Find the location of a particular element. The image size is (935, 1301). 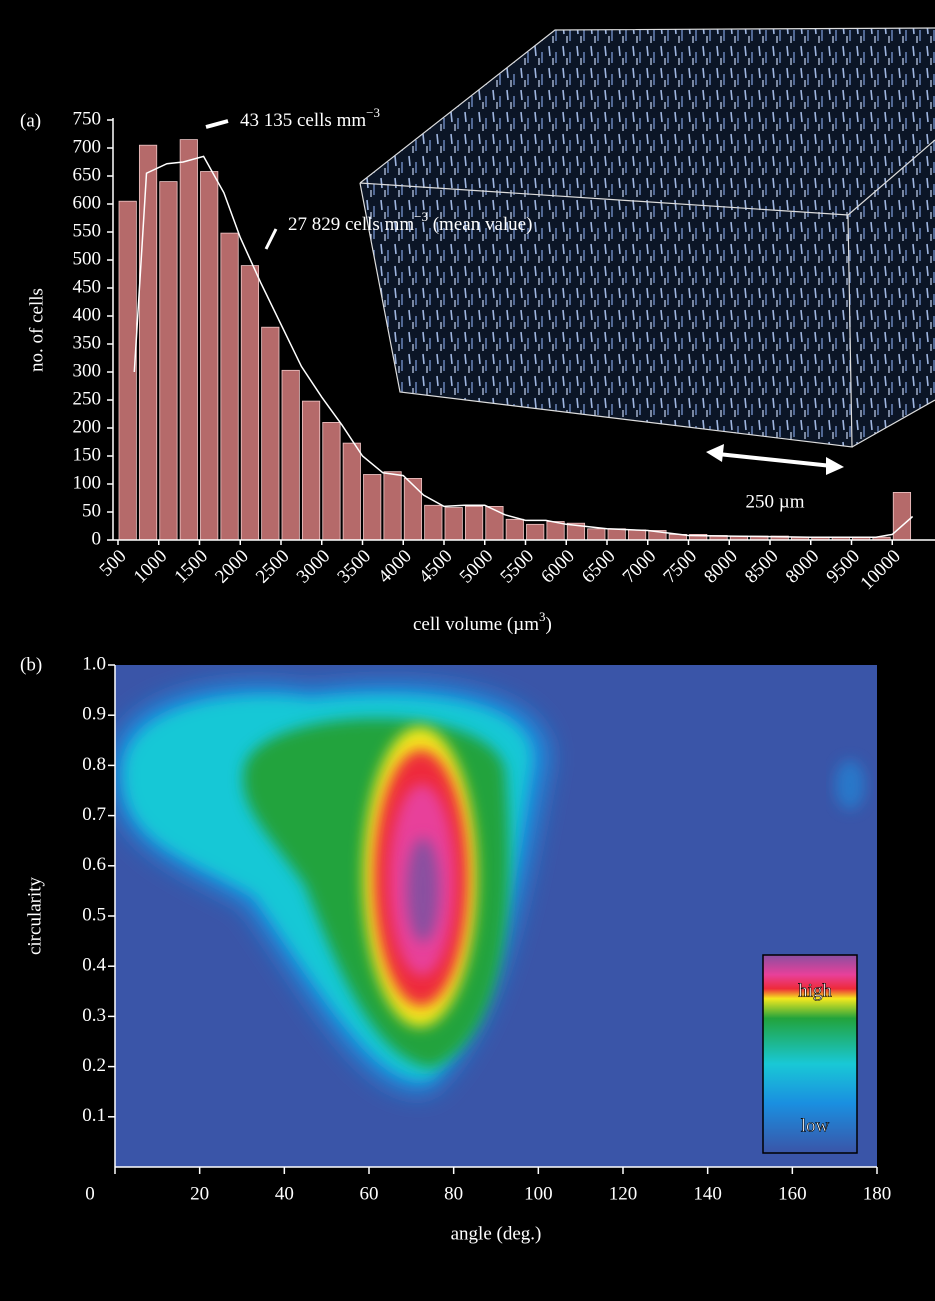

x-tick-label: 7000 is located at coordinates (640, 567).